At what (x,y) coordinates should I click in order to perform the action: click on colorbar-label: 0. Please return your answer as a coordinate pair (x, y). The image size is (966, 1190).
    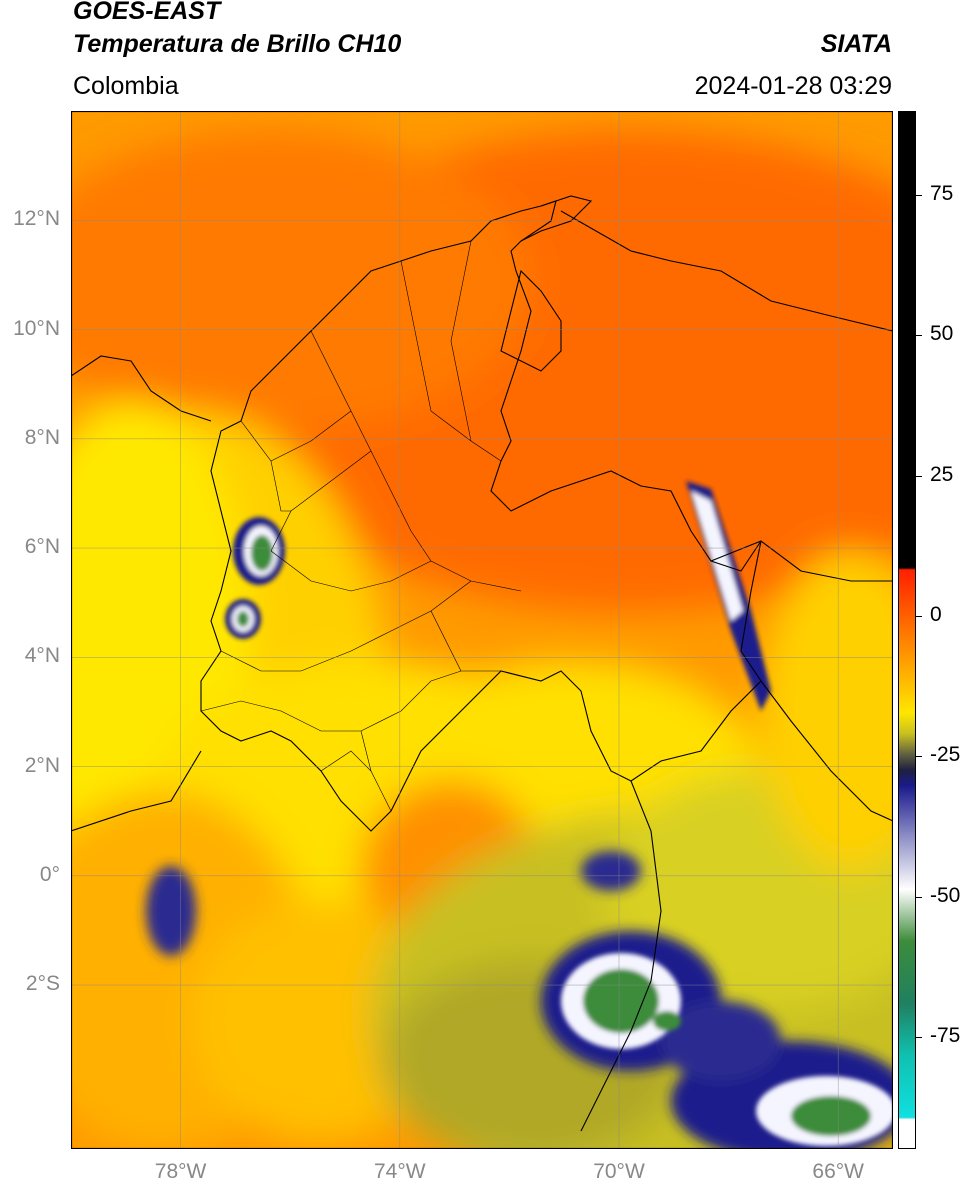
    Looking at the image, I should click on (936, 614).